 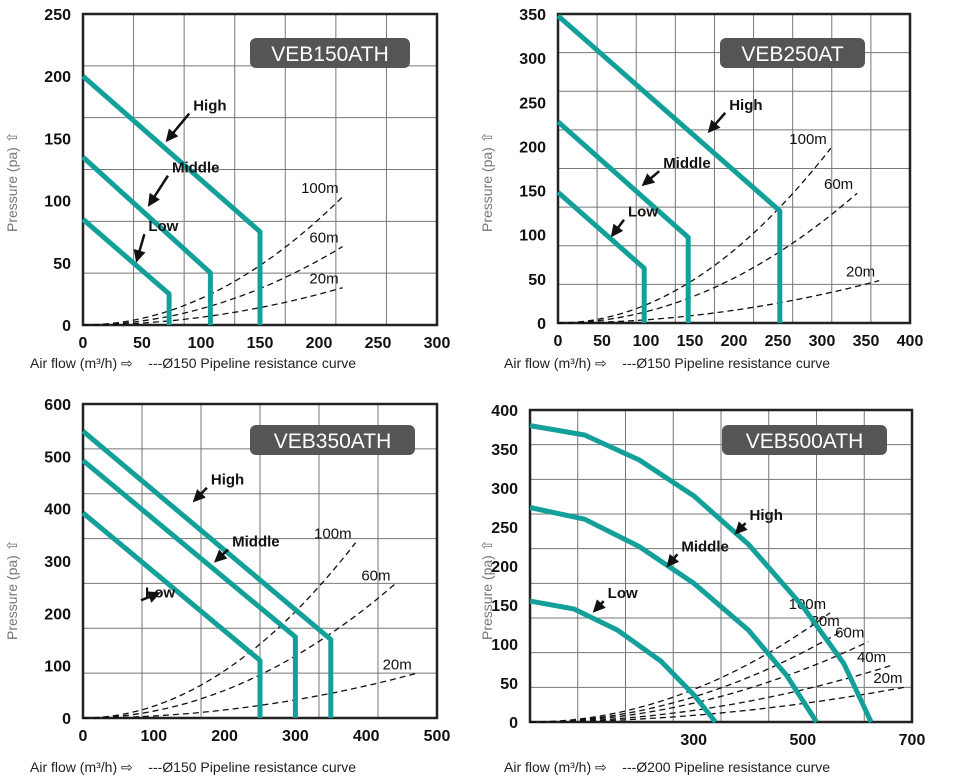 I want to click on model-name: VEB350ATH, so click(x=333, y=441).